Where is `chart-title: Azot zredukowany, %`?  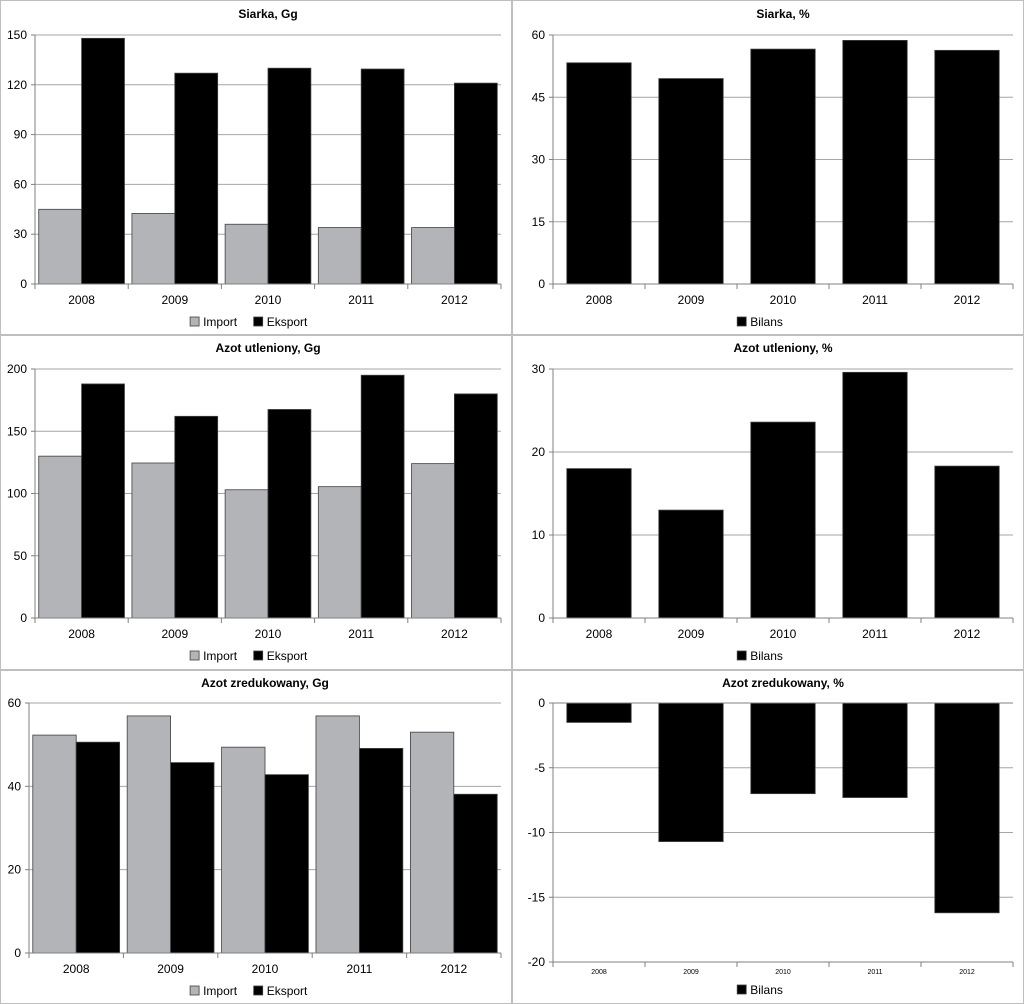
chart-title: Azot zredukowany, % is located at coordinates (783, 683).